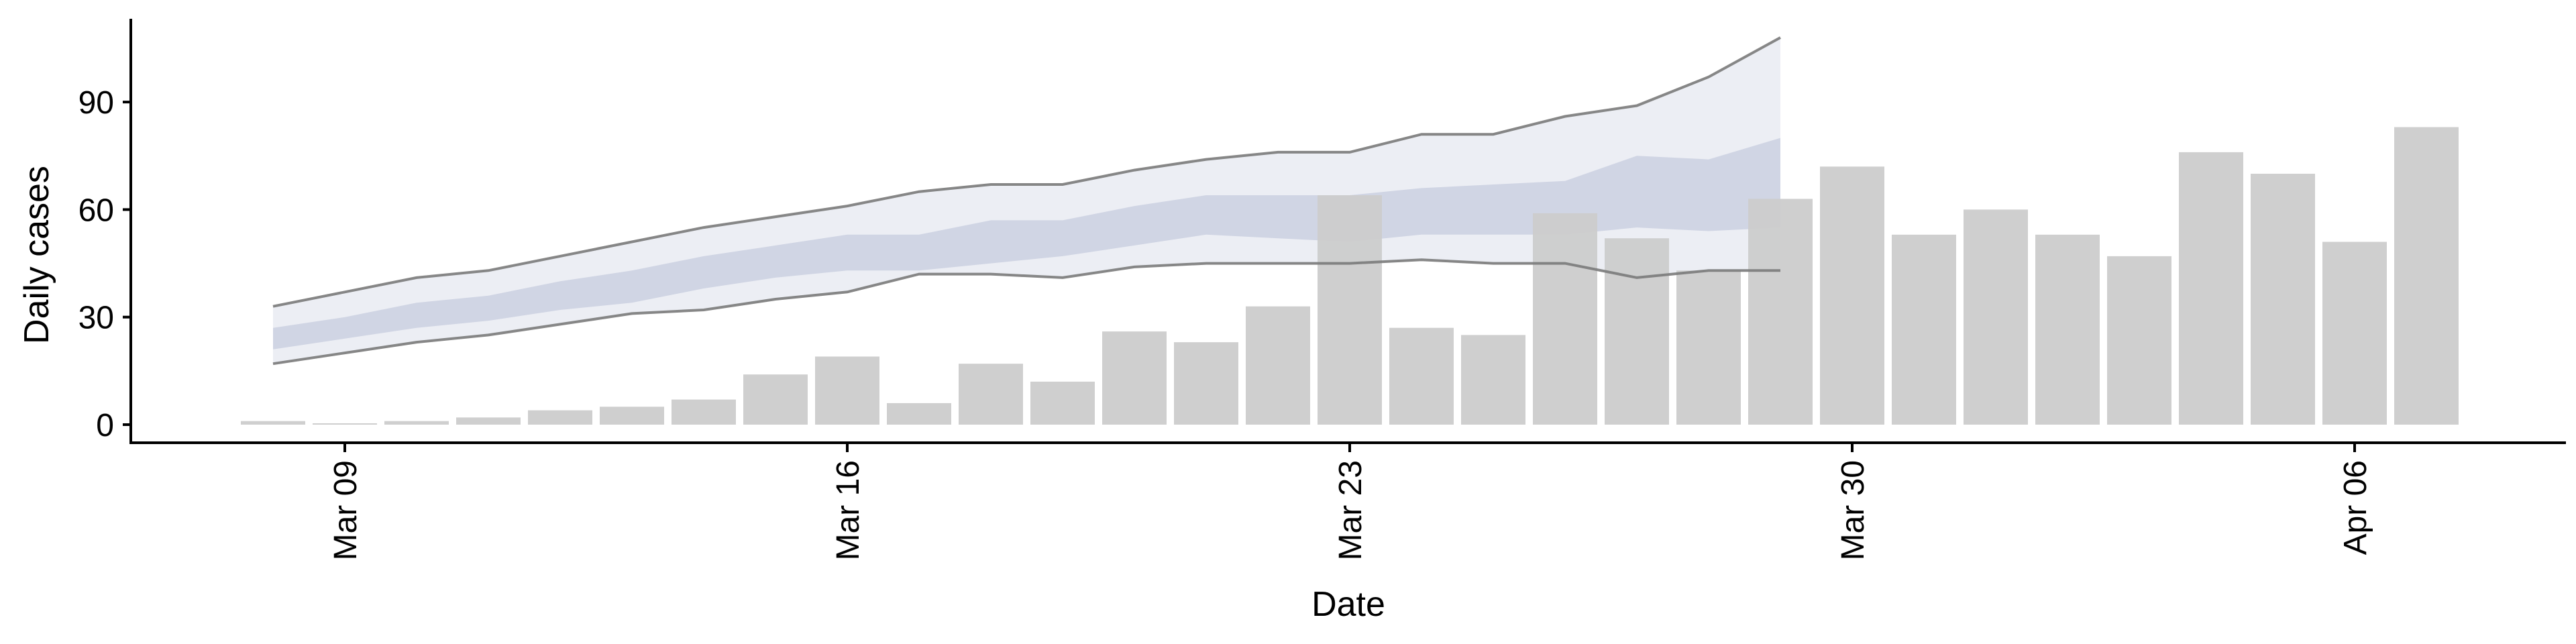 The image size is (2576, 644). I want to click on x-axis-label: Date, so click(1348, 604).